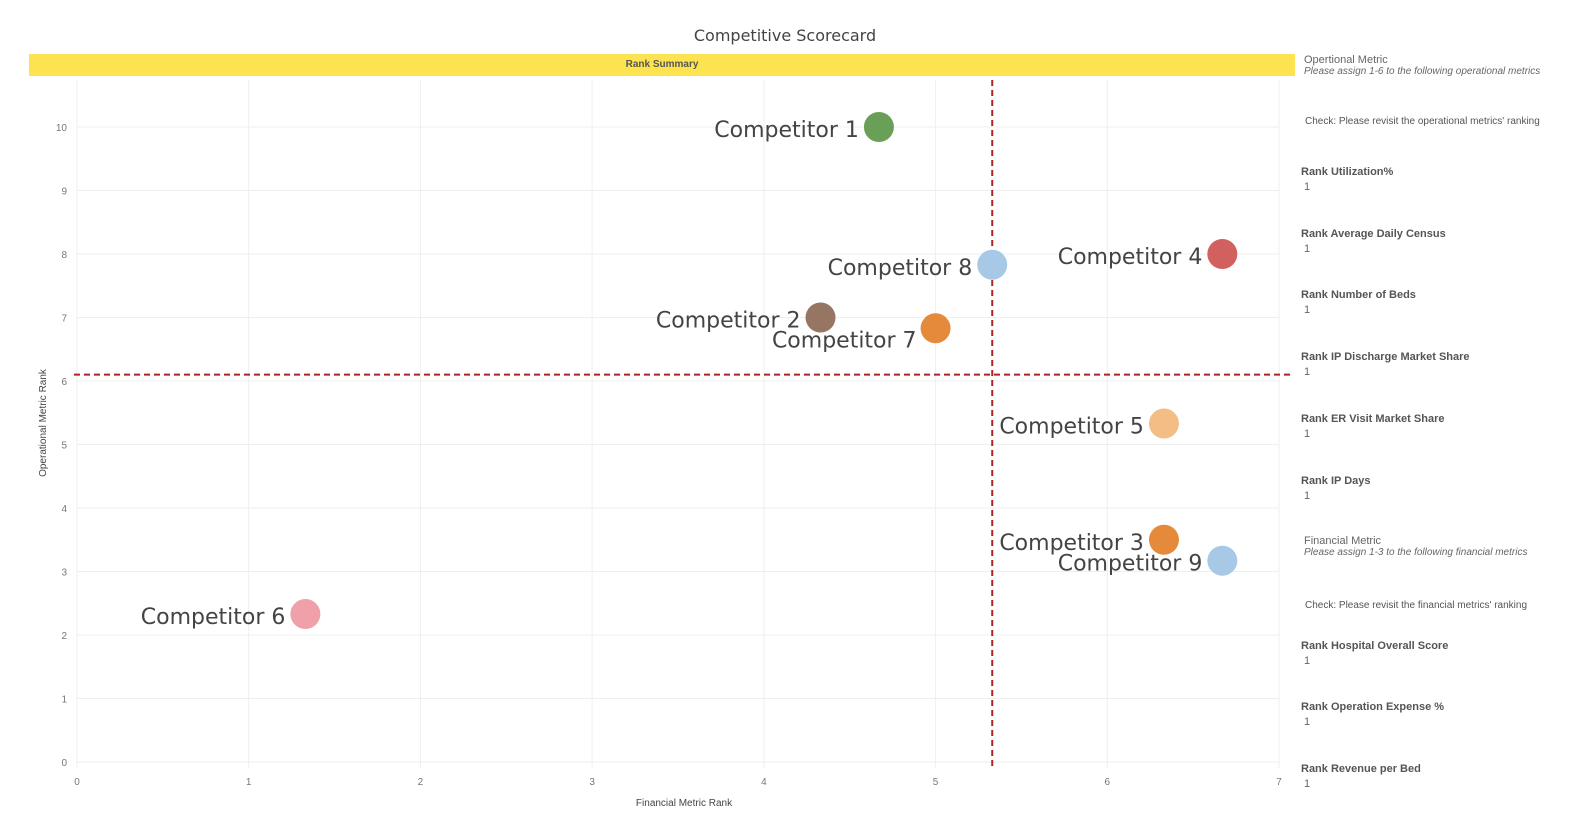 This screenshot has height=840, width=1572. What do you see at coordinates (1347, 172) in the screenshot?
I see `metric-label: Rank Utilization%` at bounding box center [1347, 172].